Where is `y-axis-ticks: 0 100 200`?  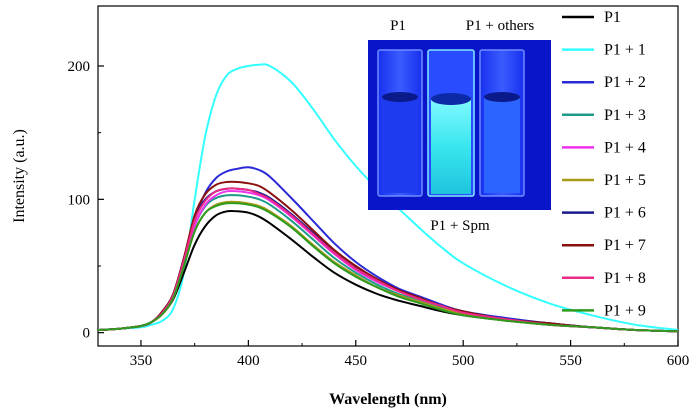
y-axis-ticks: 0 100 200 is located at coordinates (86, 200).